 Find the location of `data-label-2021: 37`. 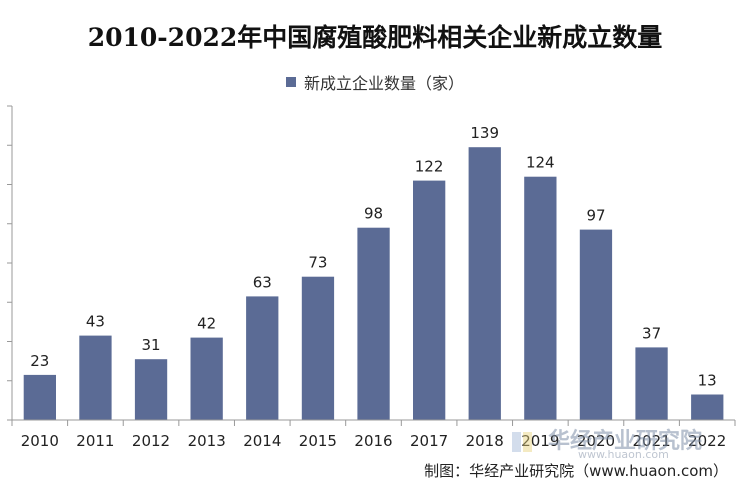

data-label-2021: 37 is located at coordinates (651, 333).